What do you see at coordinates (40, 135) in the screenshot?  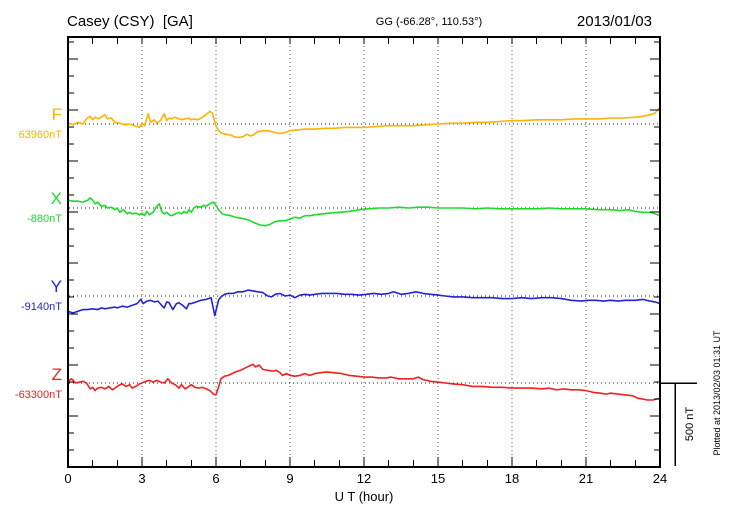 I see `channel-baseline-F: 63960nT` at bounding box center [40, 135].